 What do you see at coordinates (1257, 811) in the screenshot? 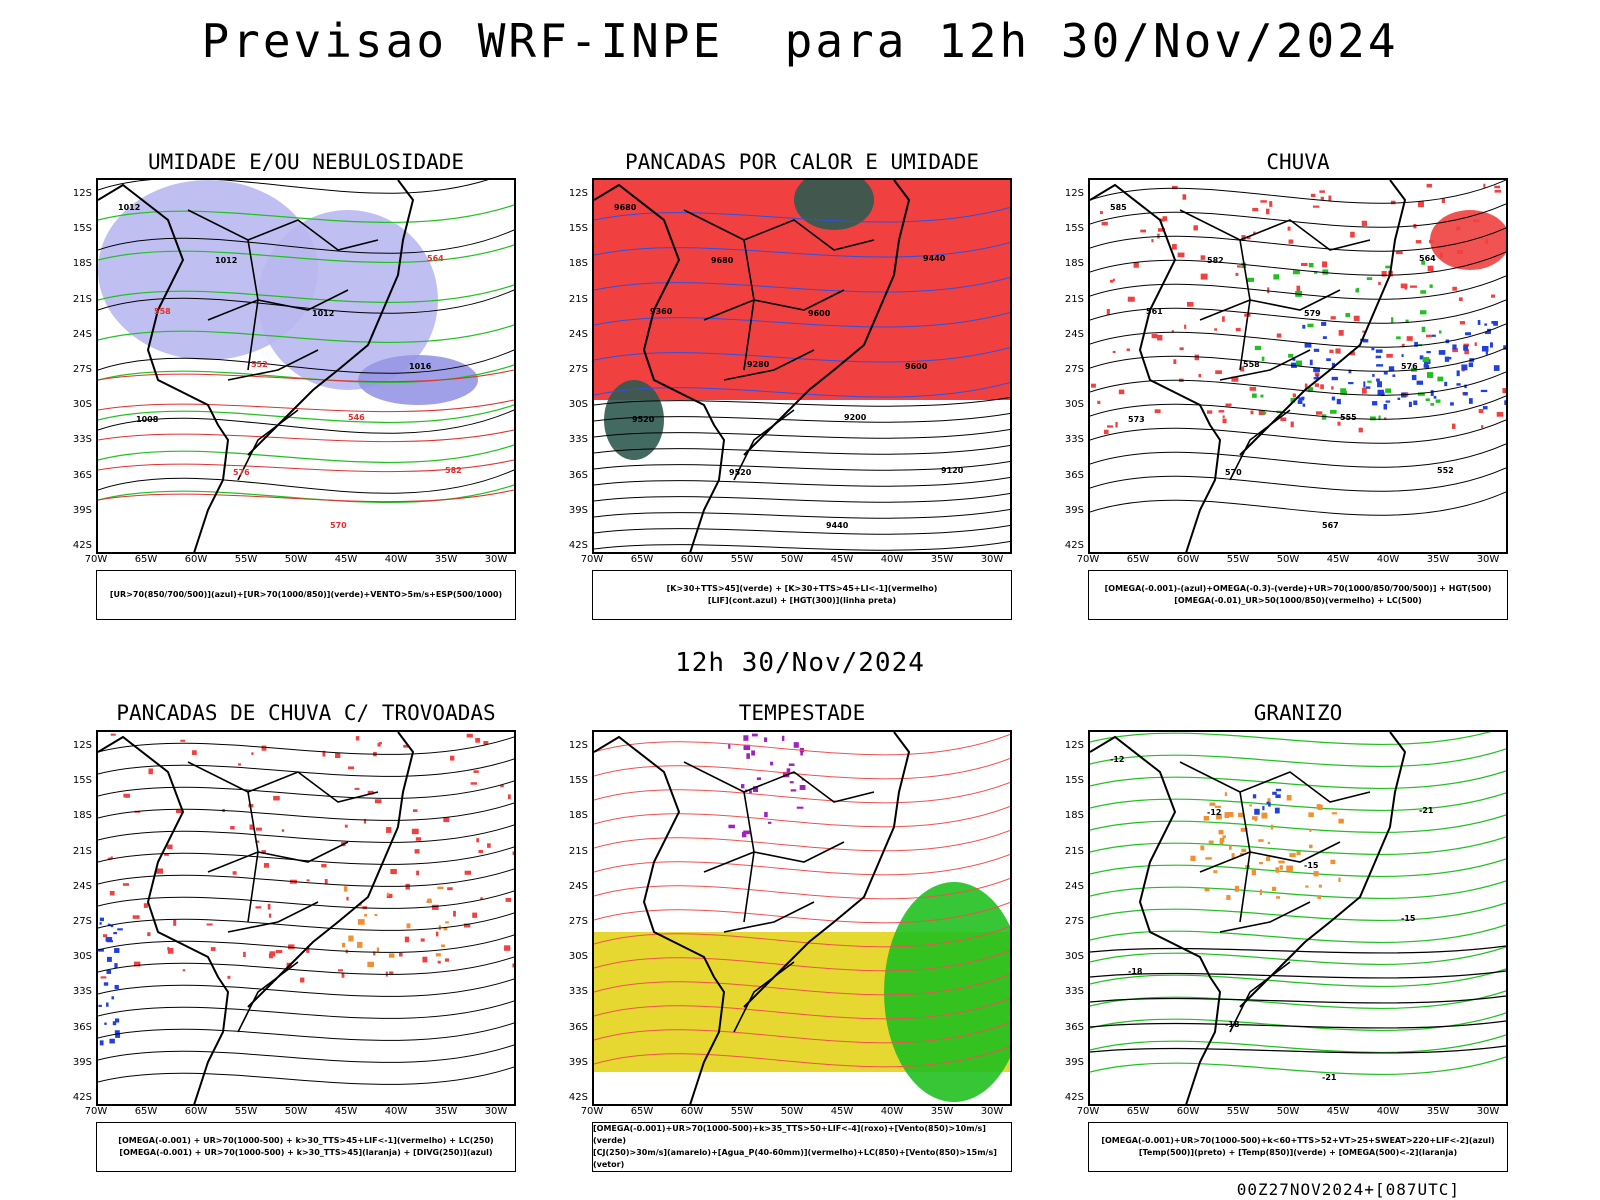
I see `hail-area` at bounding box center [1257, 811].